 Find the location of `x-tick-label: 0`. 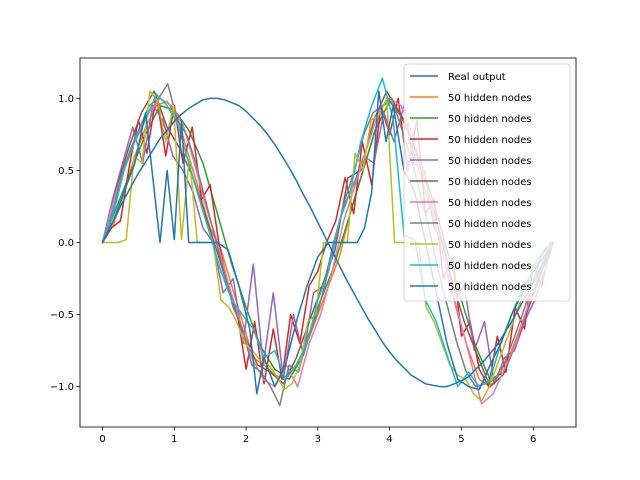

x-tick-label: 0 is located at coordinates (102, 439).